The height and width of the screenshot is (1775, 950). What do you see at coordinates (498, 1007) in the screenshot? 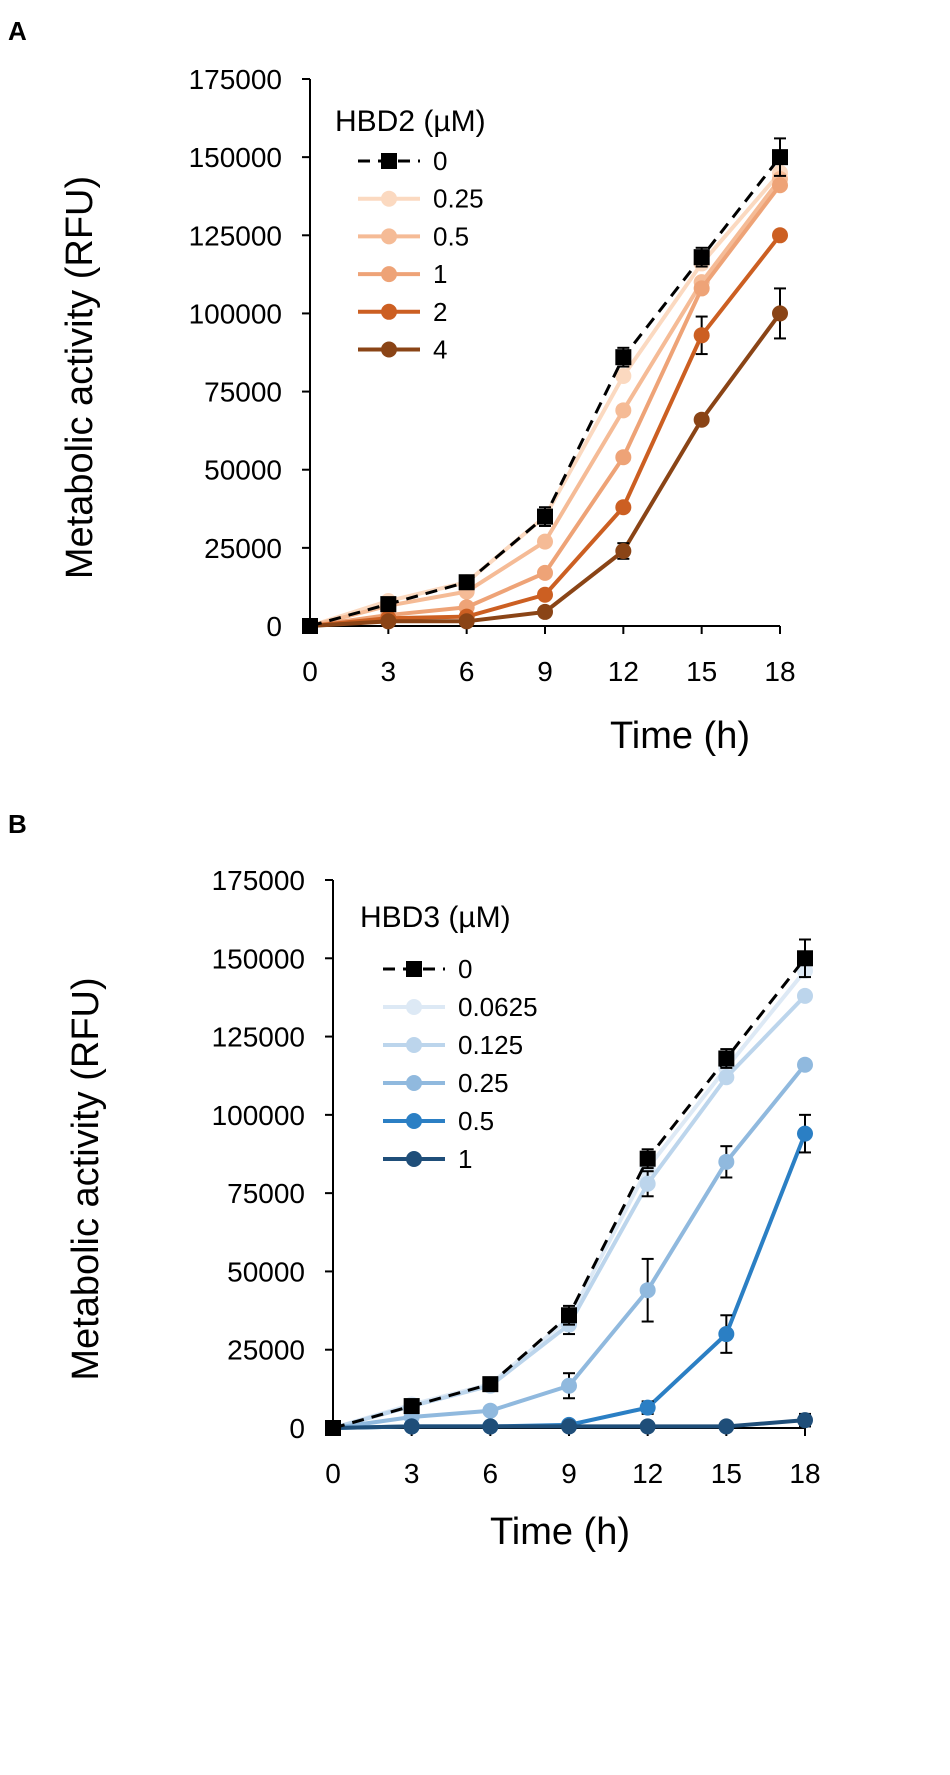
I see `legend-label: 0.0625` at bounding box center [498, 1007].